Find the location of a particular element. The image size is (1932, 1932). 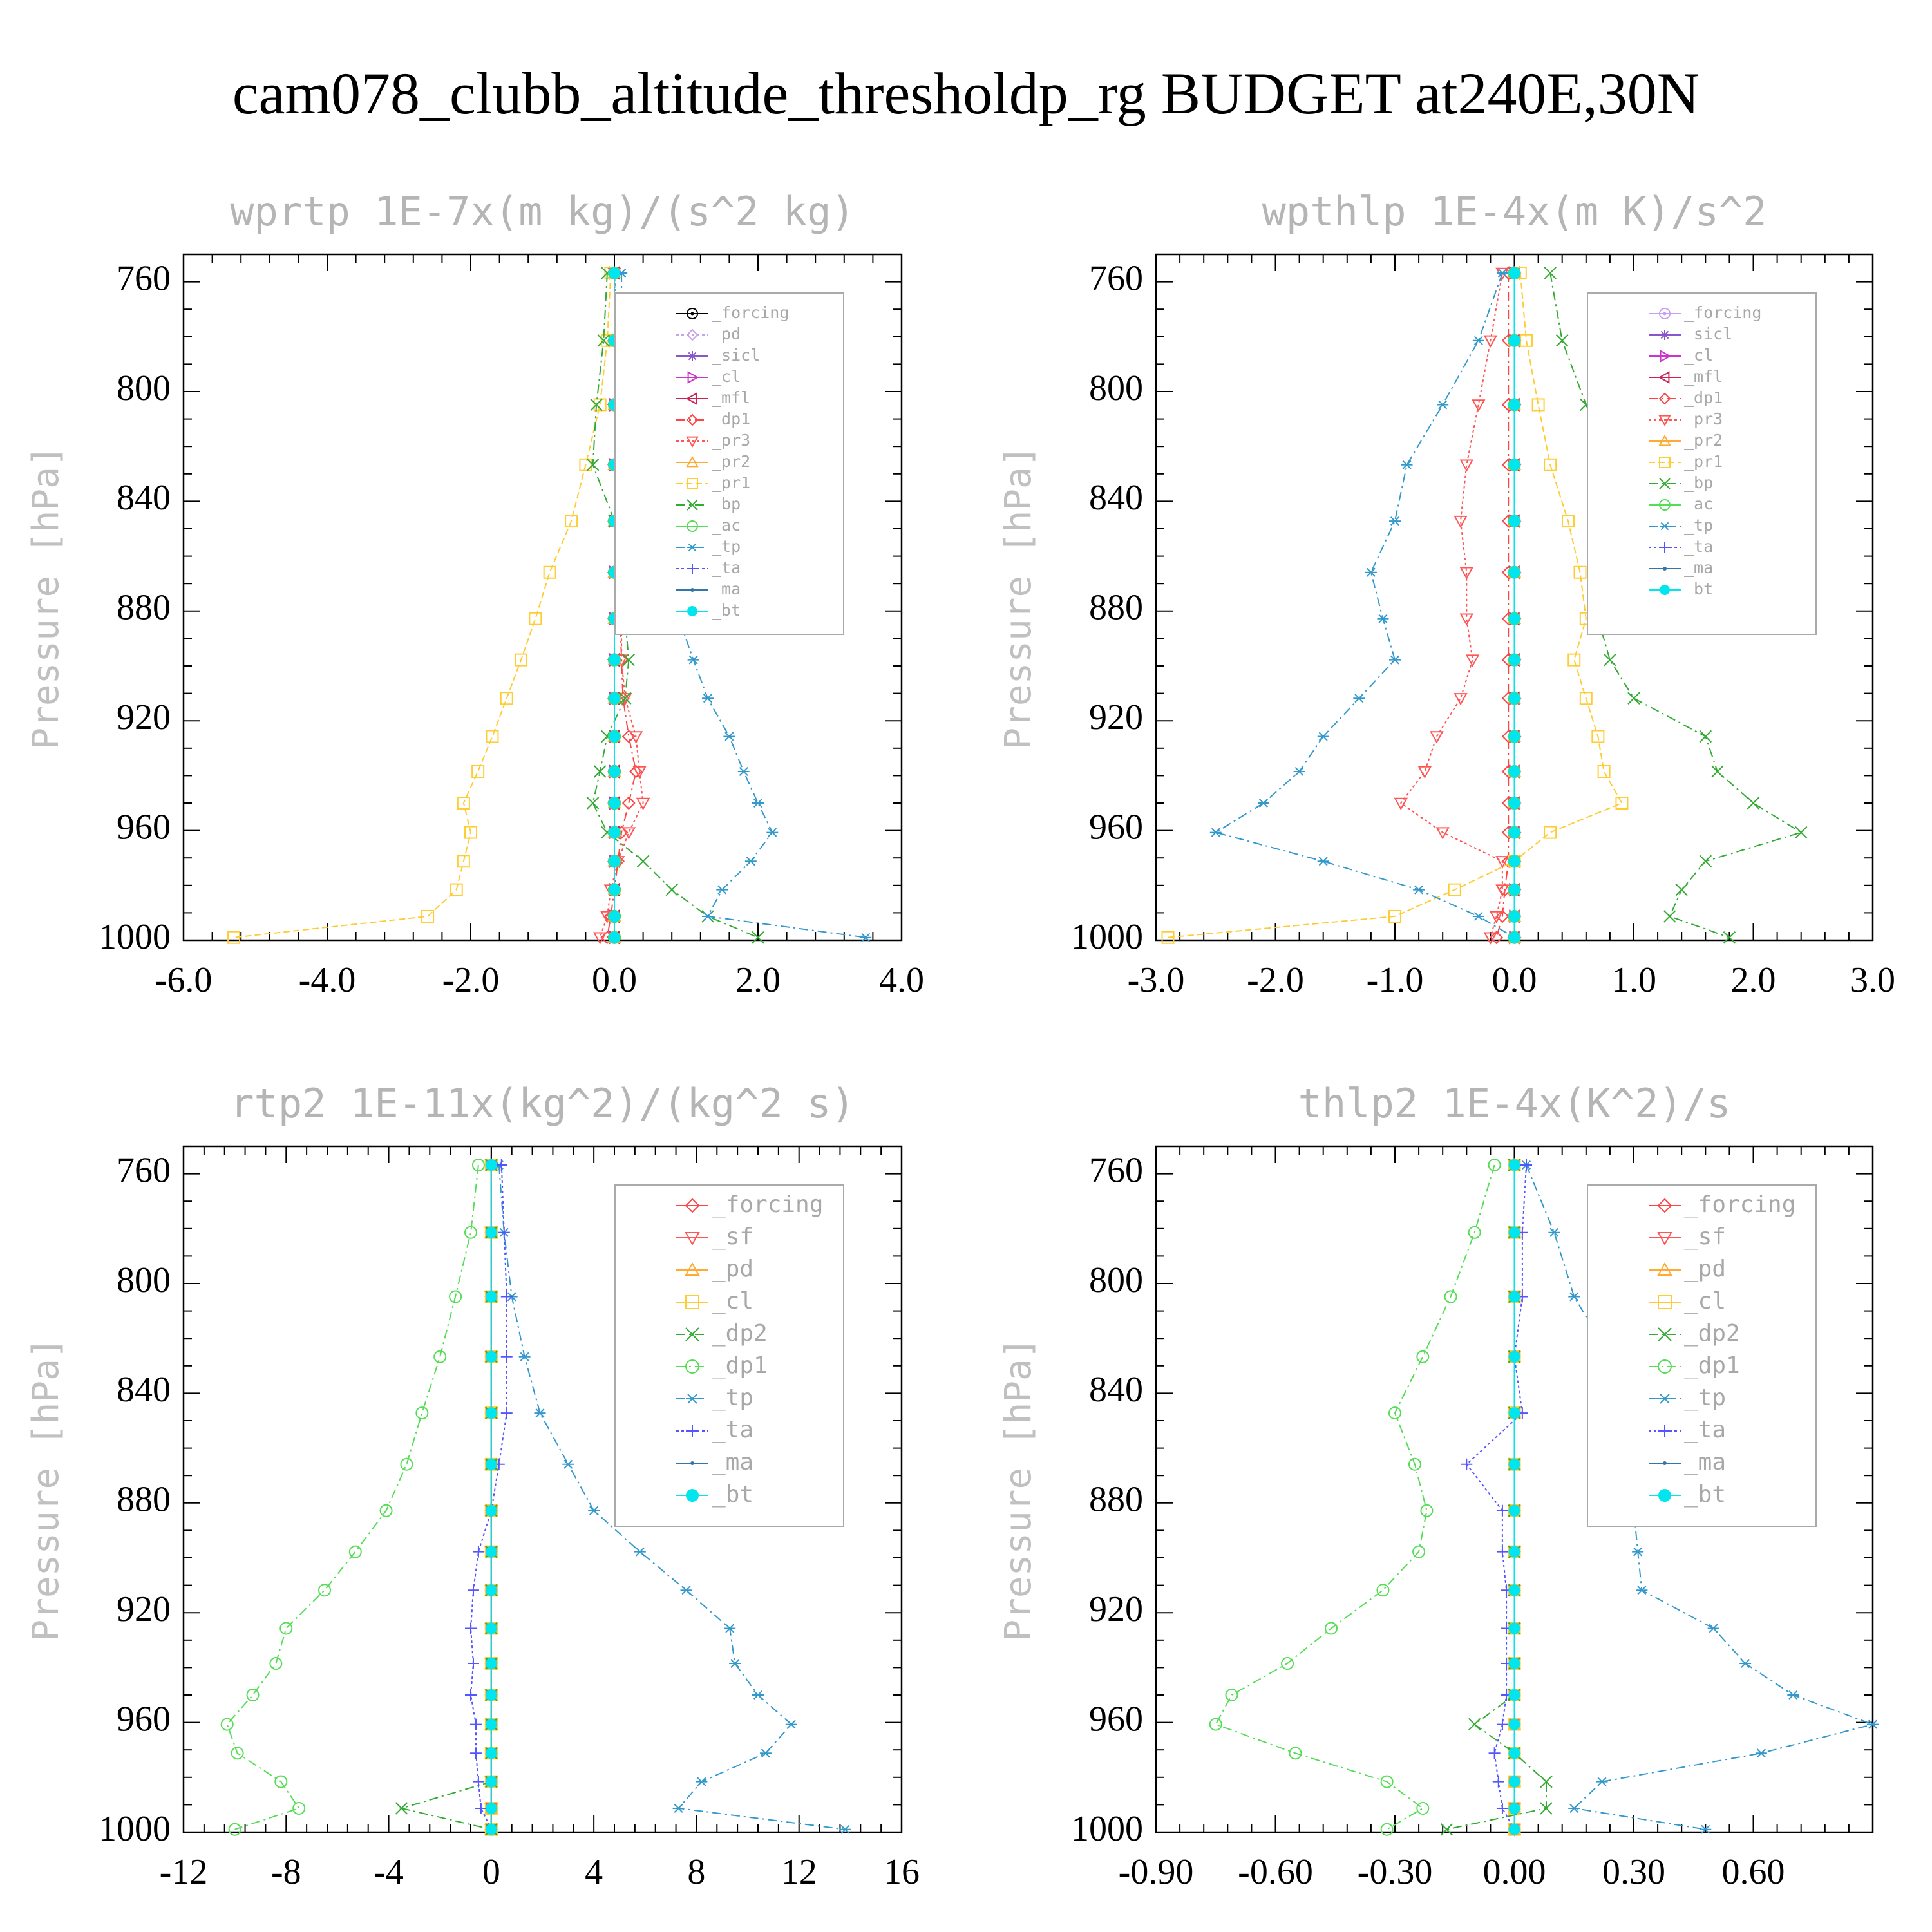

legend-entry: _forcing is located at coordinates (732, 312).